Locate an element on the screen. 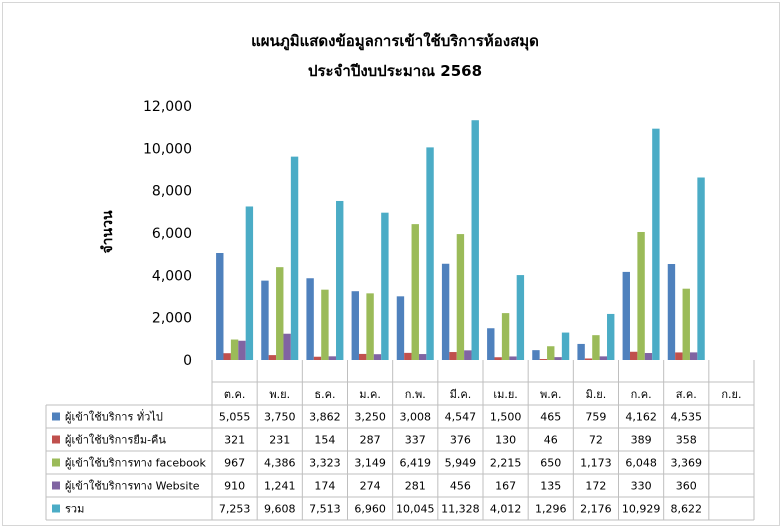 The image size is (784, 530). category-label: ต.ค. is located at coordinates (235, 394).